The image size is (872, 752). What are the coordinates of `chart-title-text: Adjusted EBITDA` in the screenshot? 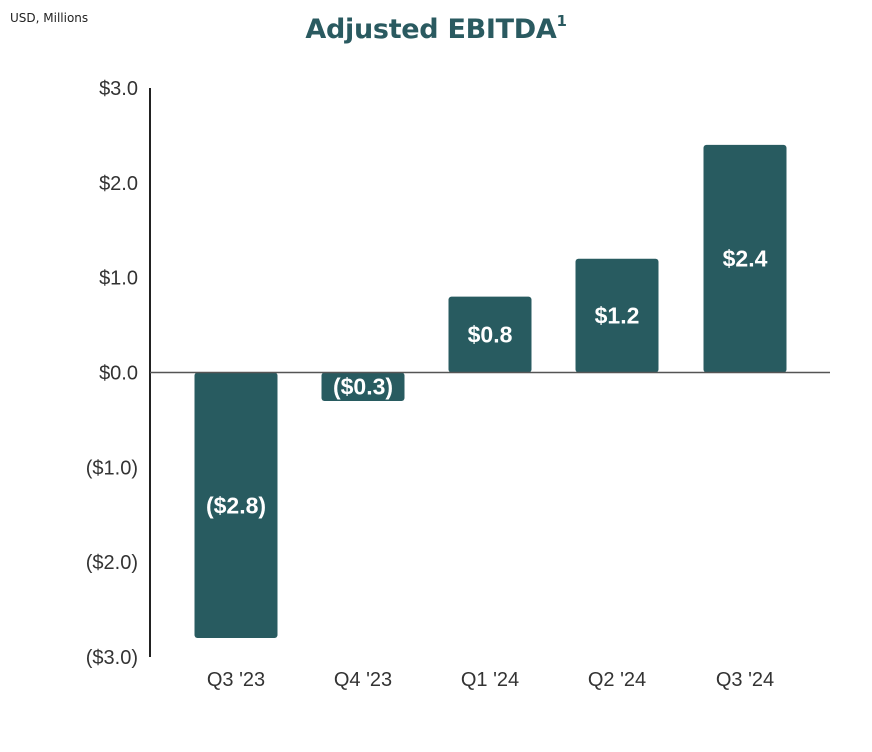 It's located at (431, 29).